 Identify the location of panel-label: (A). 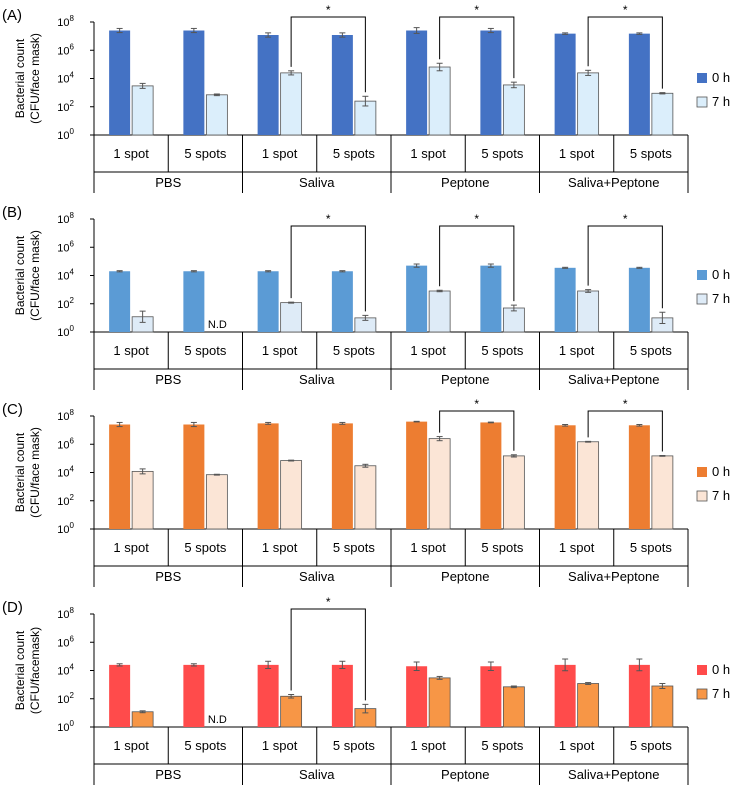
(12, 15).